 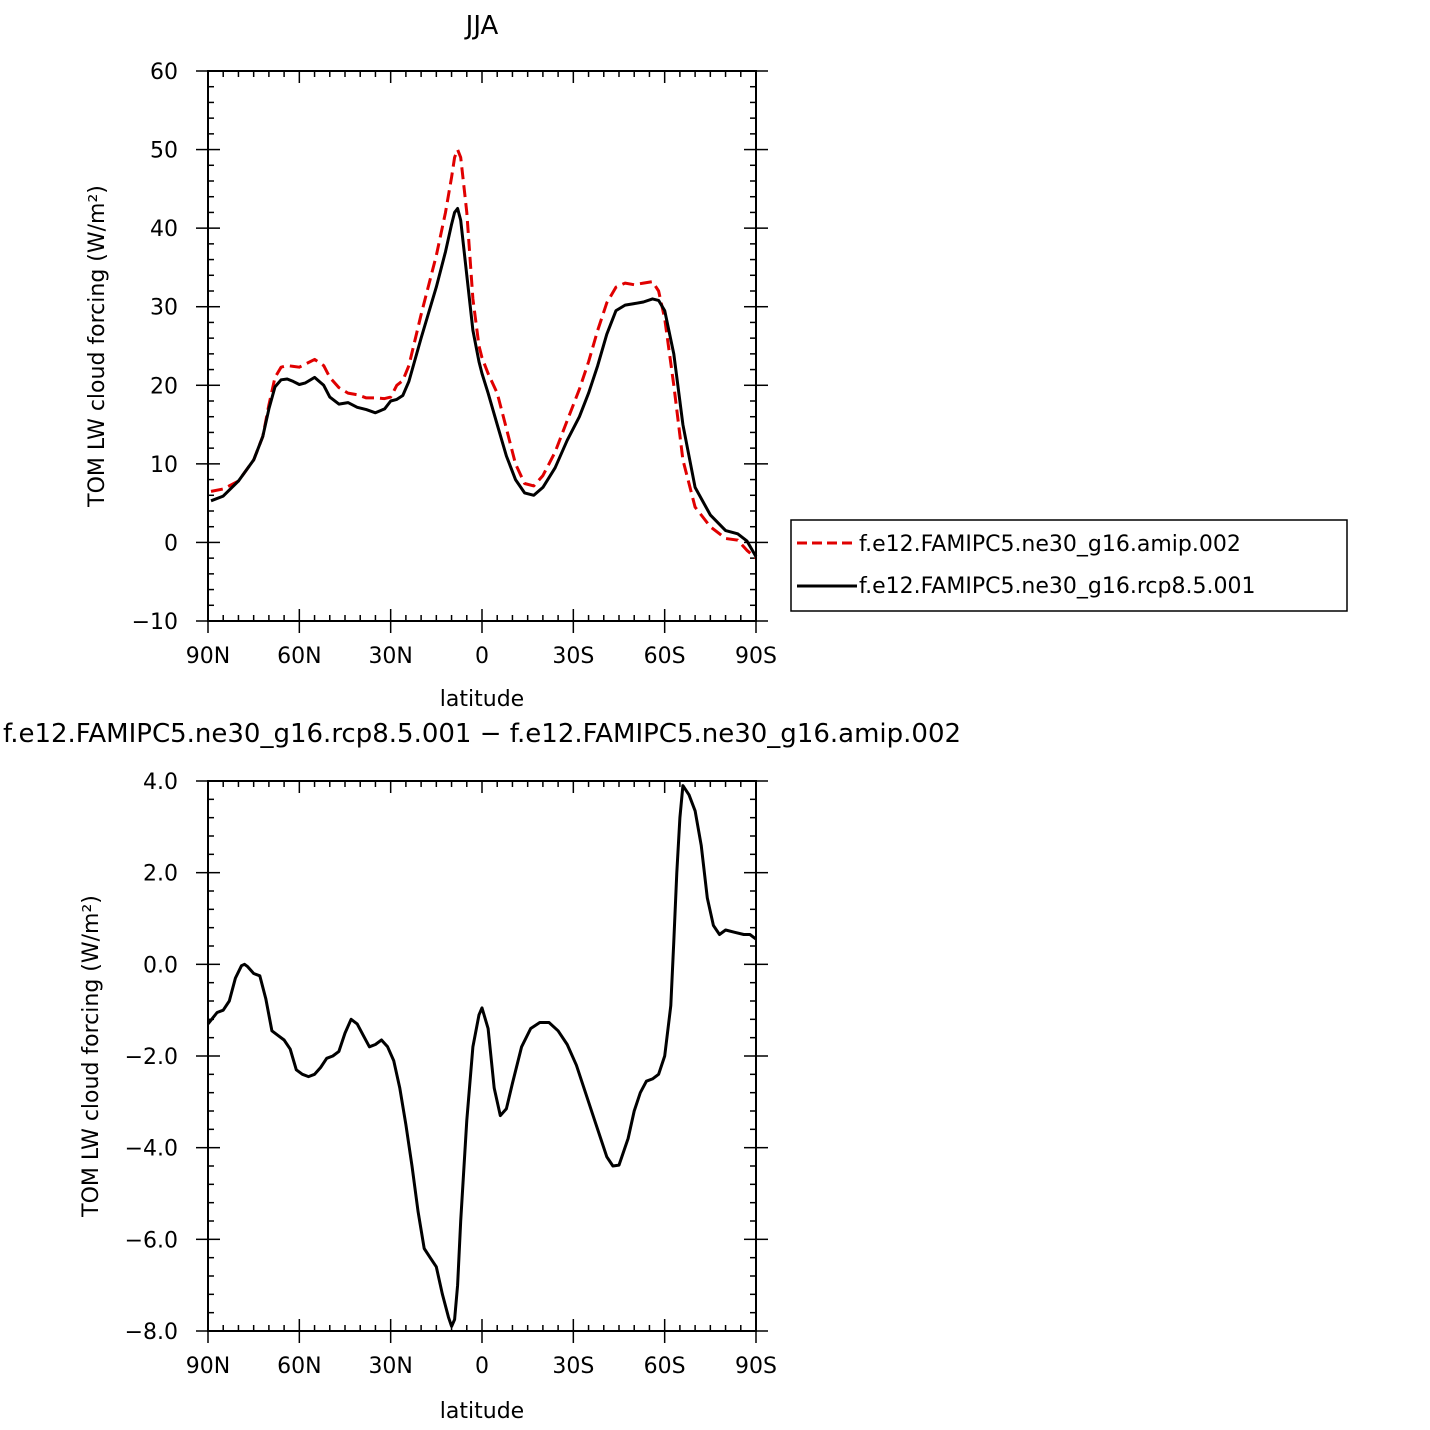 What do you see at coordinates (482, 699) in the screenshot?
I see `upper-x-axis-label: latitude` at bounding box center [482, 699].